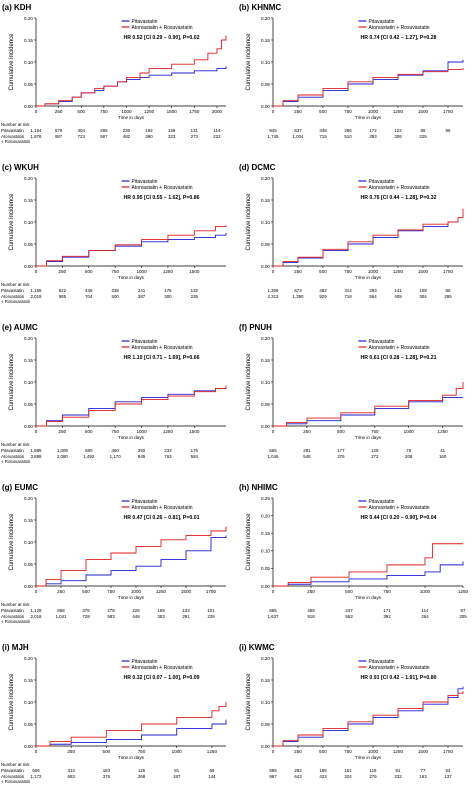  Describe the element at coordinates (127, 136) in the screenshot. I see `risk-table-value: 482` at that location.